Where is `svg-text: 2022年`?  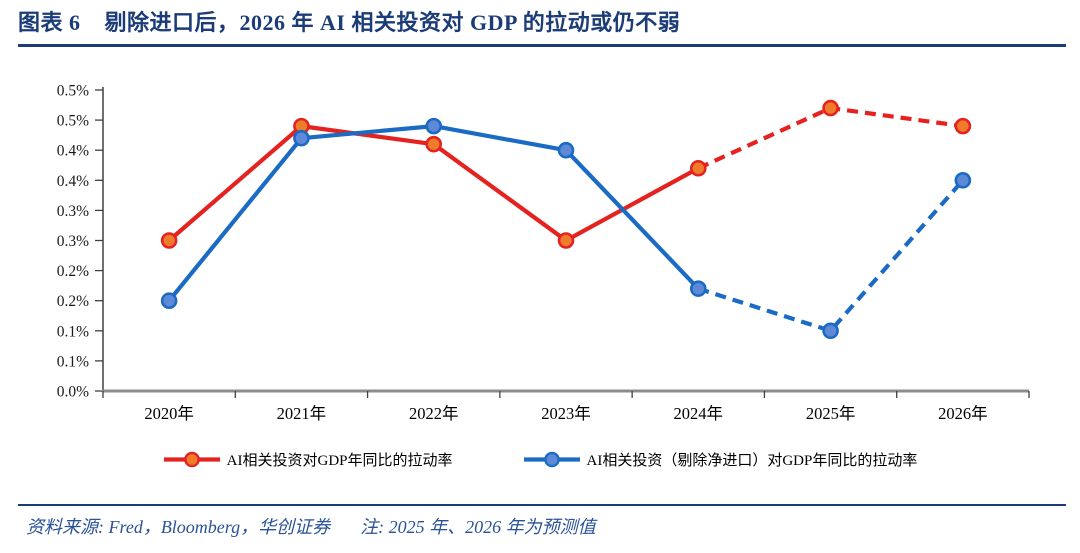
svg-text: 2022年 is located at coordinates (434, 413).